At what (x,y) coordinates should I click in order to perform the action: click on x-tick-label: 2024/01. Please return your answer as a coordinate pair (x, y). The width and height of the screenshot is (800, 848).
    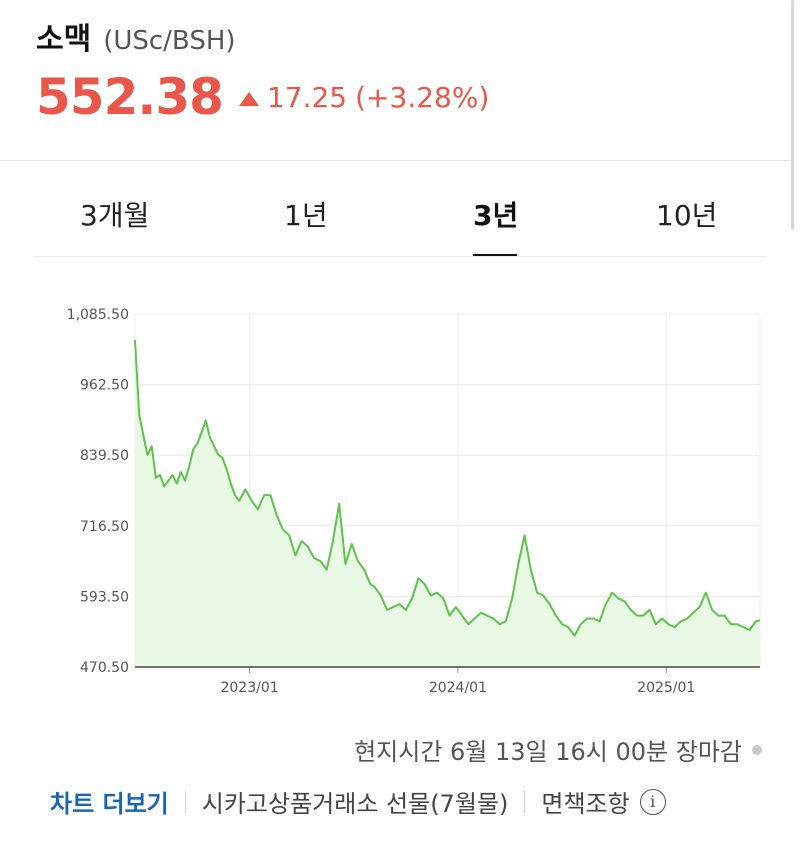
    Looking at the image, I should click on (458, 688).